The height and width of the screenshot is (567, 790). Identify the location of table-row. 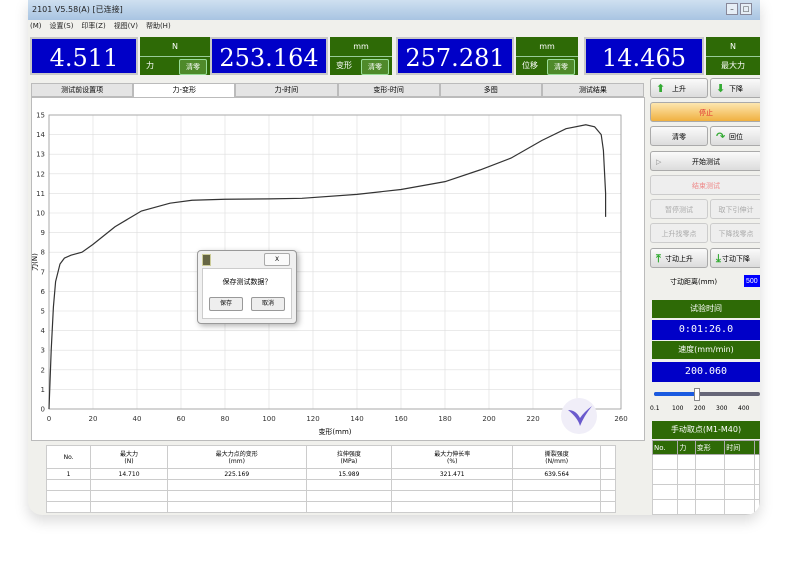
(330, 485).